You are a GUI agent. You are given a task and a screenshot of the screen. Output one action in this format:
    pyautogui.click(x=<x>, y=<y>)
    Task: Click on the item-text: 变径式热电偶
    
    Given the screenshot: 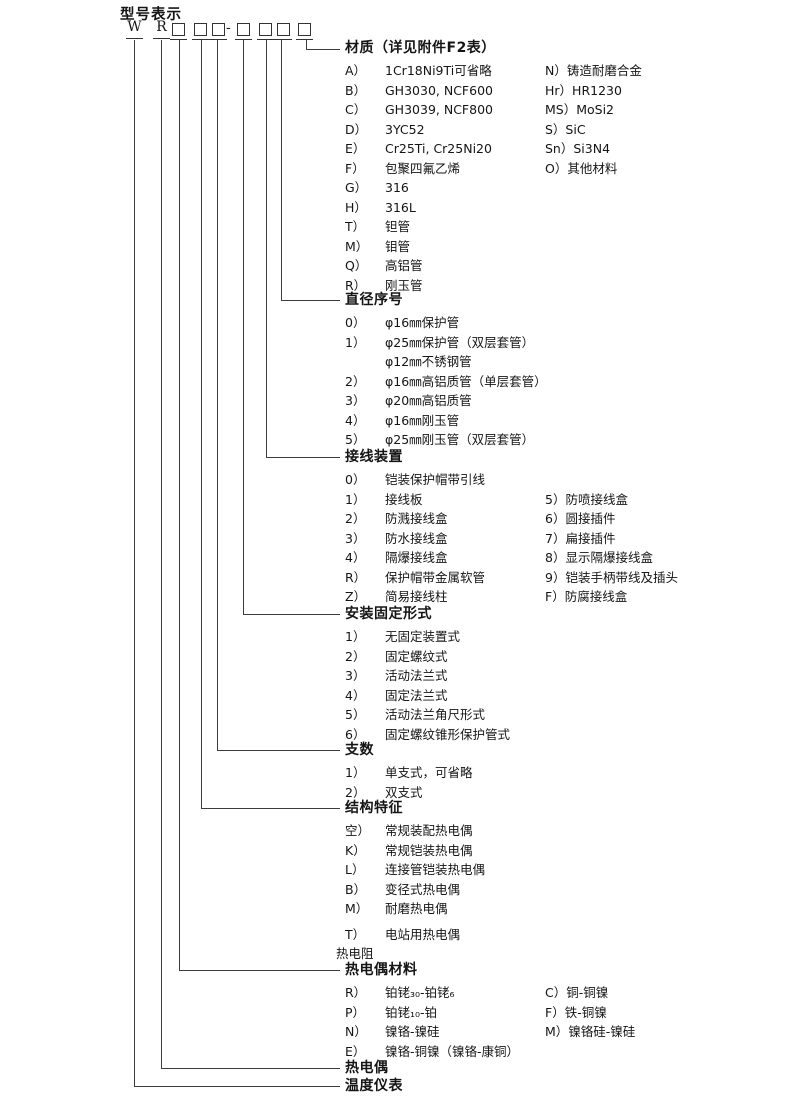 What is the action you would take?
    pyautogui.click(x=423, y=889)
    